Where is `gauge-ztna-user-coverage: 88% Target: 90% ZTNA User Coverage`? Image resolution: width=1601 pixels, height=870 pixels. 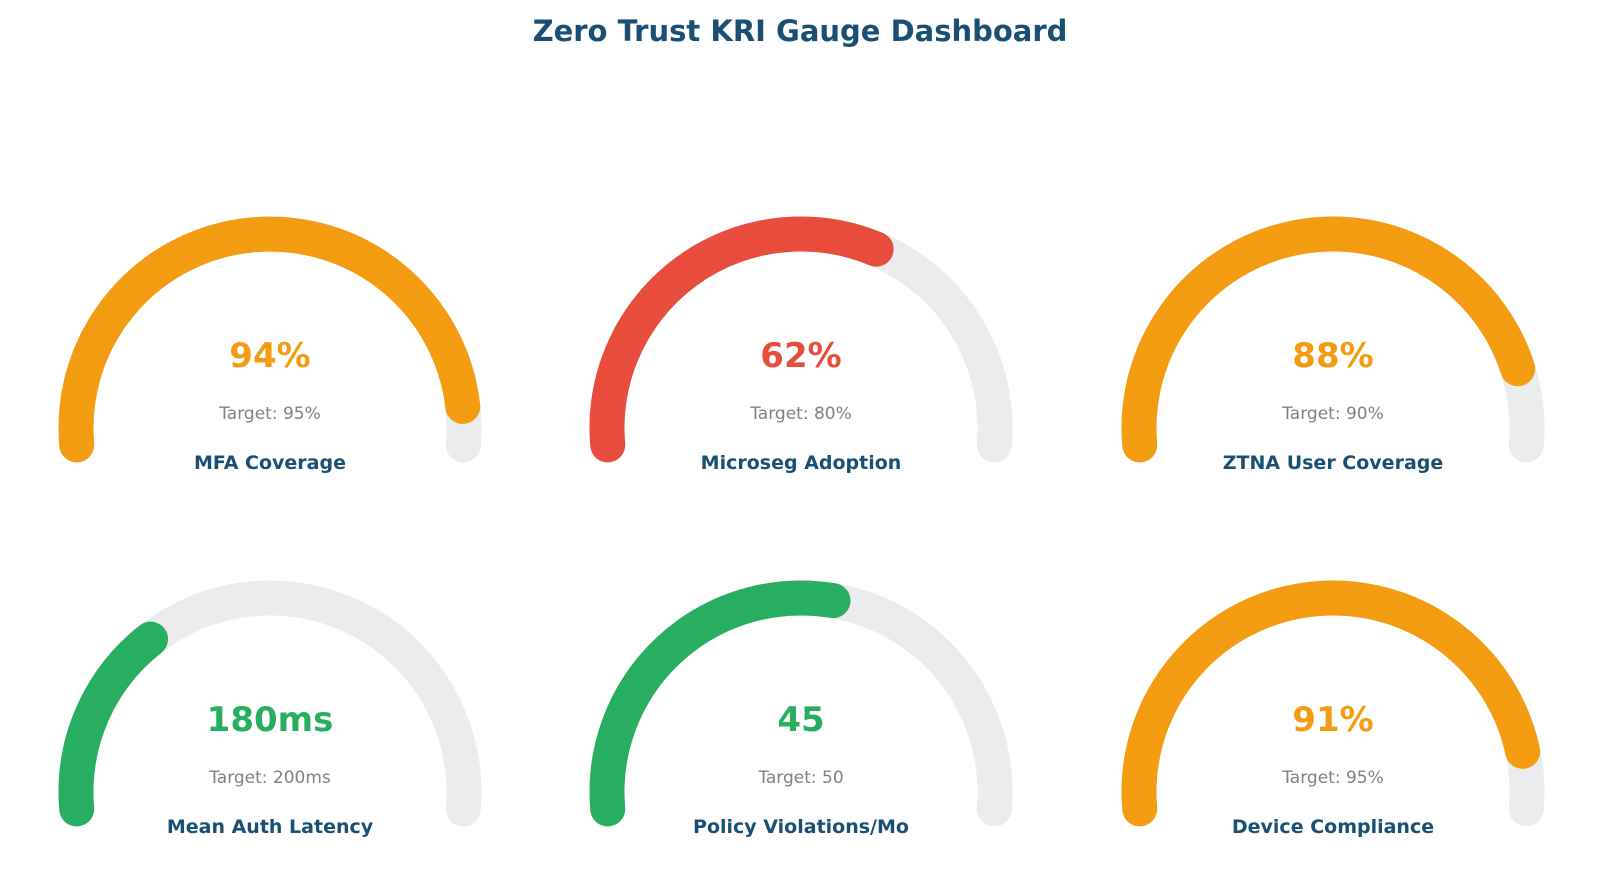
gauge-ztna-user-coverage: 88% Target: 90% ZTNA User Coverage is located at coordinates (1333, 345).